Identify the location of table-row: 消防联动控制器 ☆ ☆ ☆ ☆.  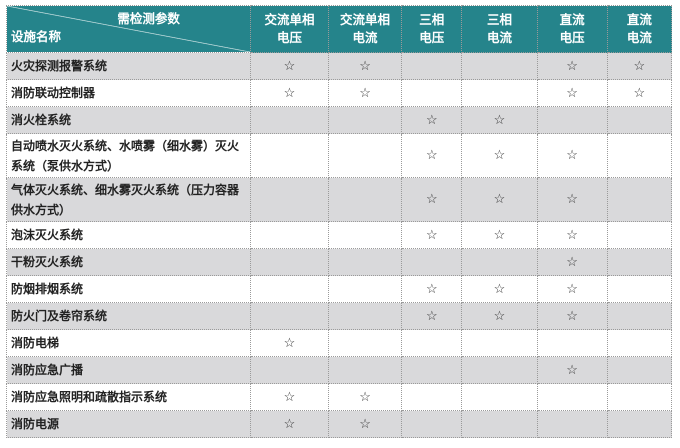
(339, 93).